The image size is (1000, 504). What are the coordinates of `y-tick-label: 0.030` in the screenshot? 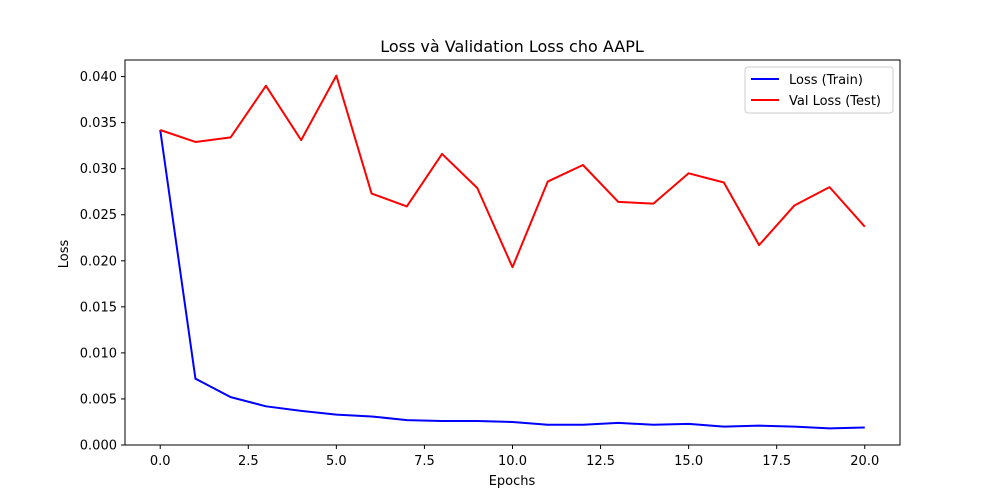 It's located at (98, 169).